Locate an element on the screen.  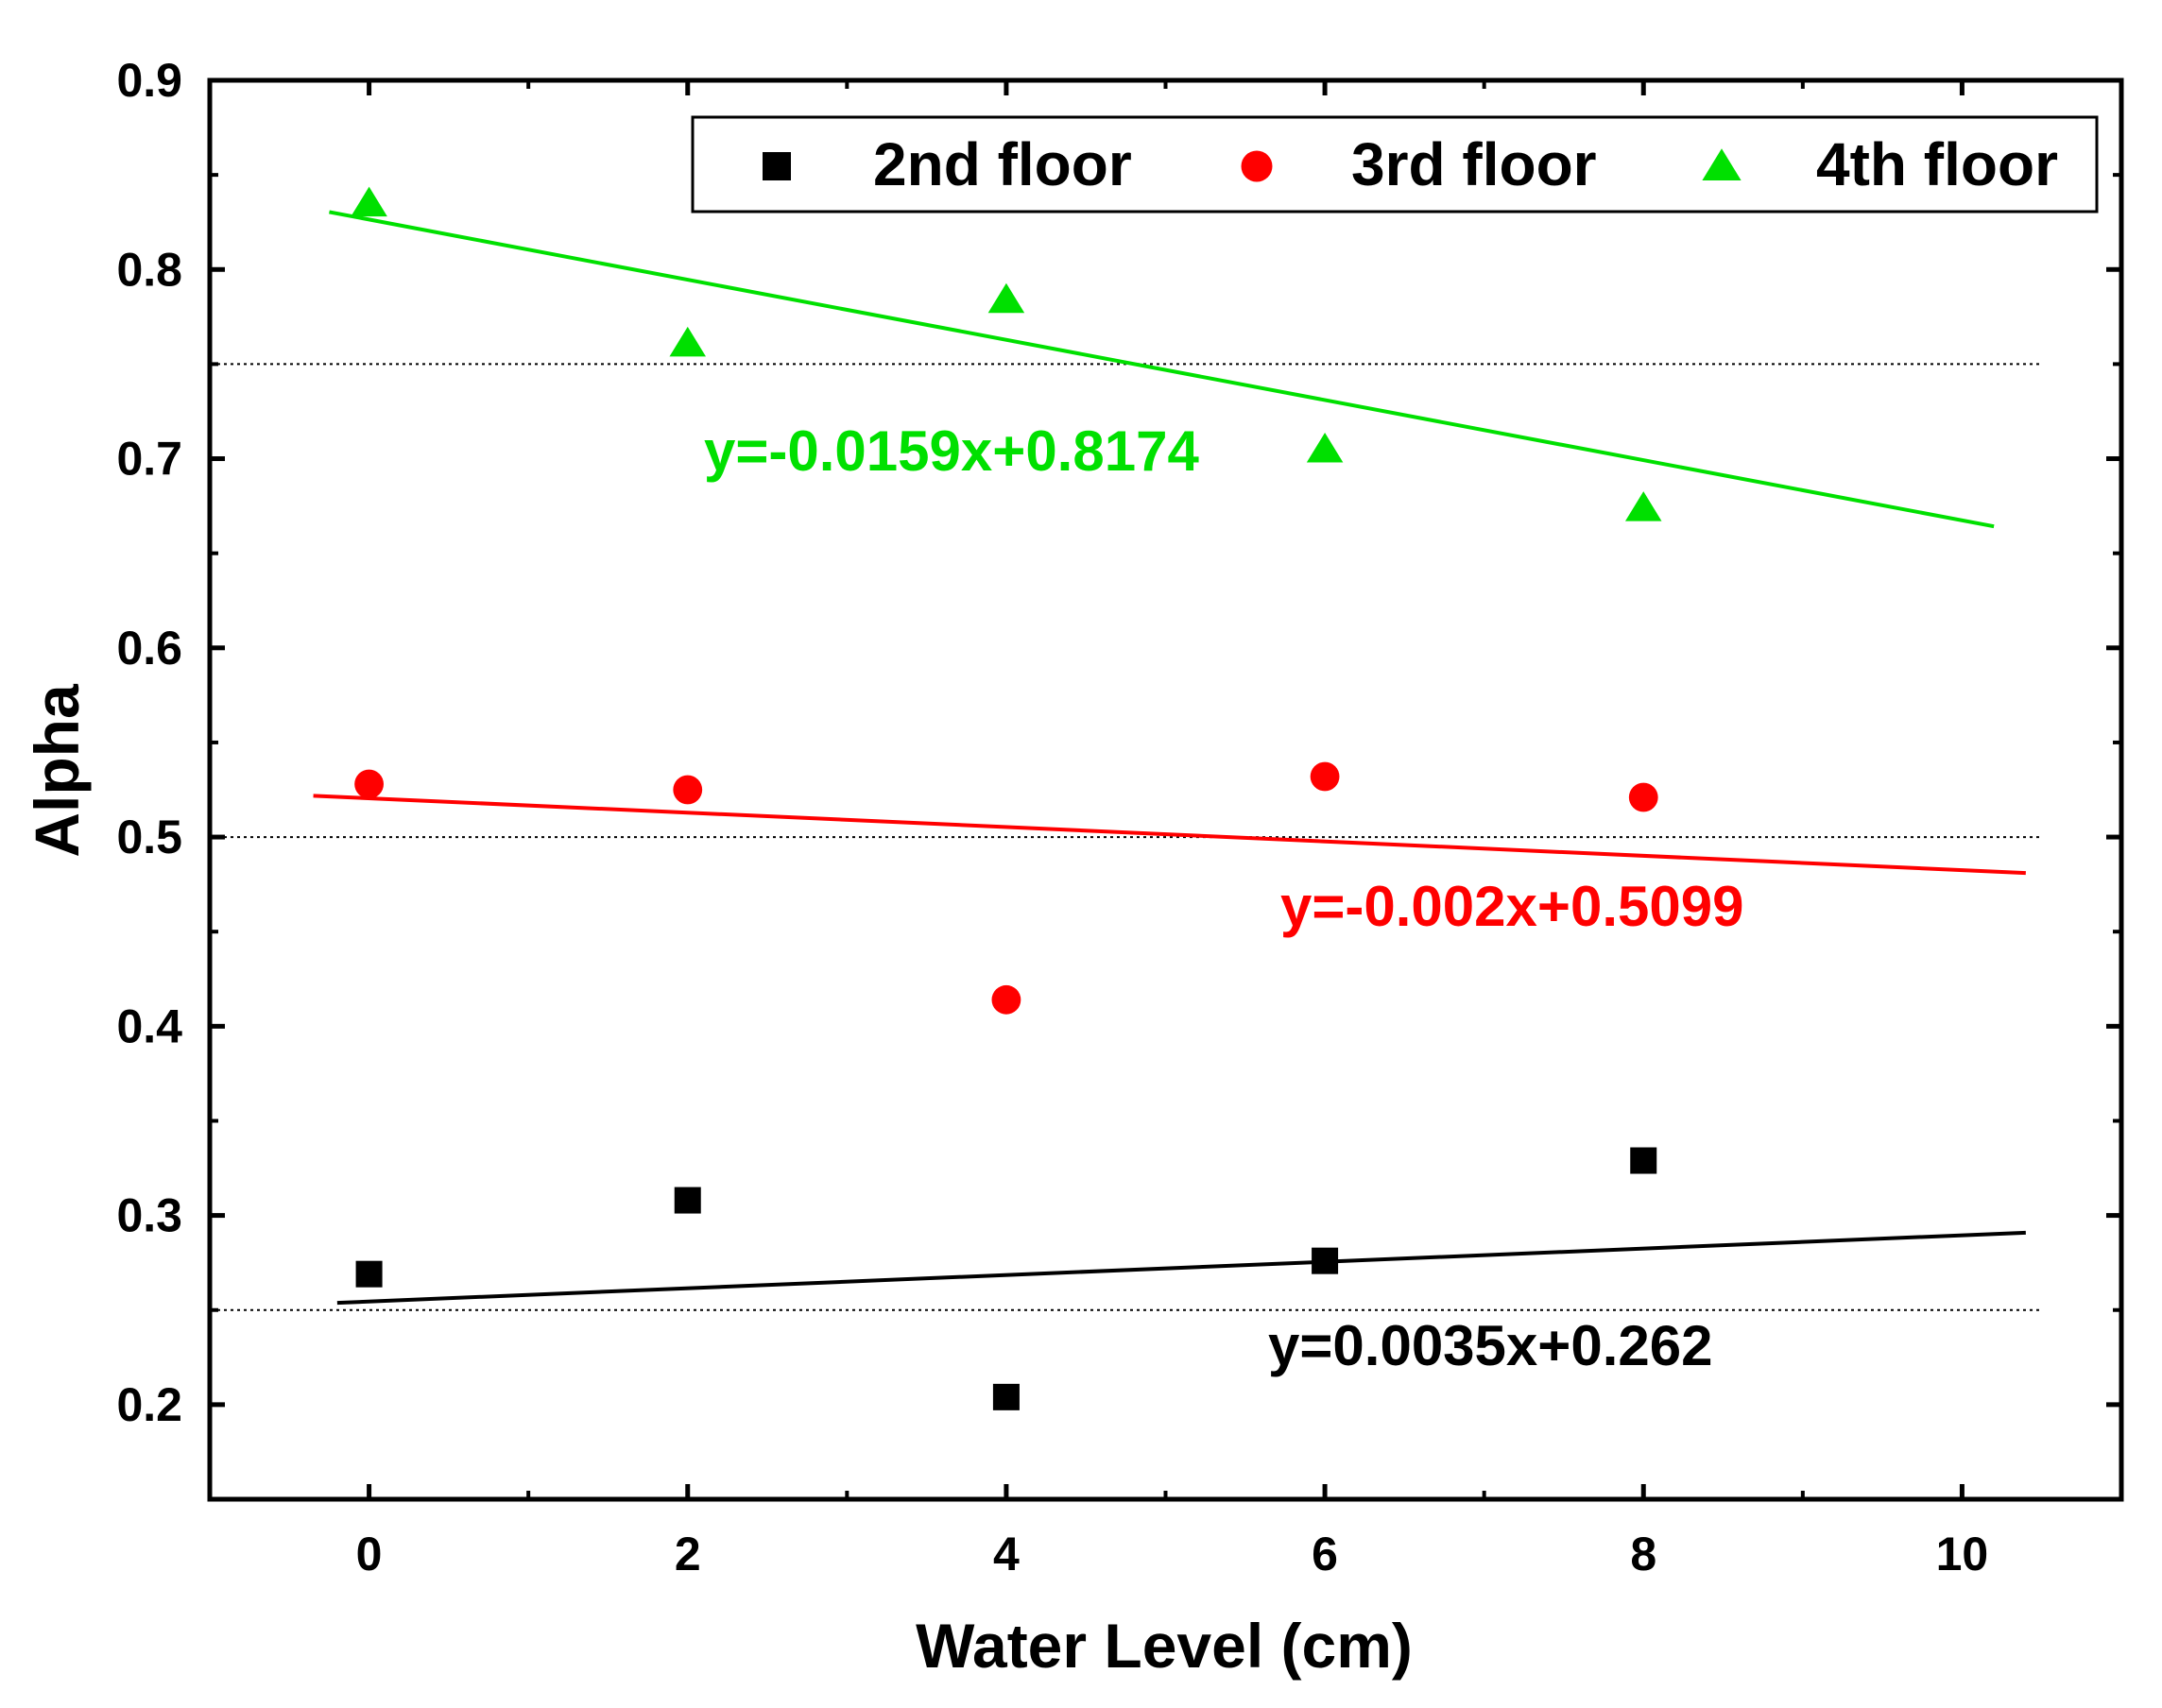
y-tick-label: 0.3 is located at coordinates (149, 1216).